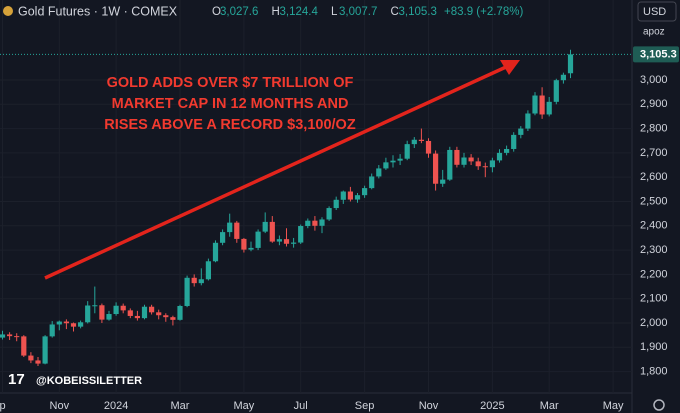 This screenshot has width=680, height=413. Describe the element at coordinates (659, 405) in the screenshot. I see `settings-icon` at that location.